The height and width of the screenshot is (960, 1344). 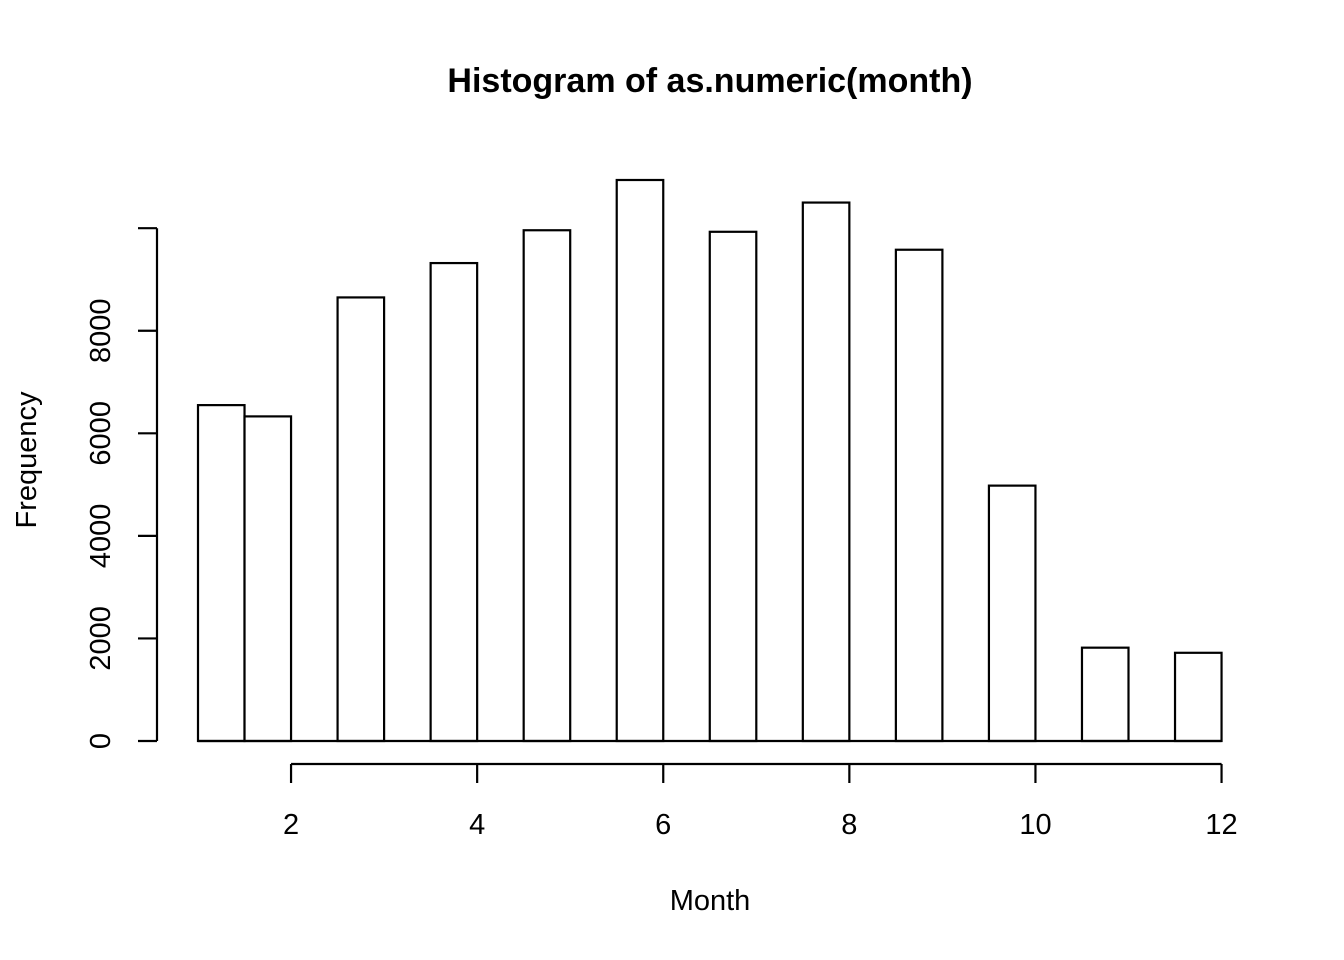 I want to click on x-axis: 2 4 6 8 10 12, so click(x=760, y=801).